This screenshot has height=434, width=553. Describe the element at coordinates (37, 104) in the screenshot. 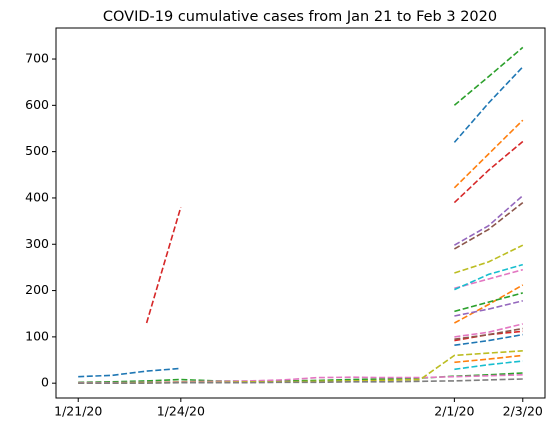

I see `y-tick-label: 600` at that location.